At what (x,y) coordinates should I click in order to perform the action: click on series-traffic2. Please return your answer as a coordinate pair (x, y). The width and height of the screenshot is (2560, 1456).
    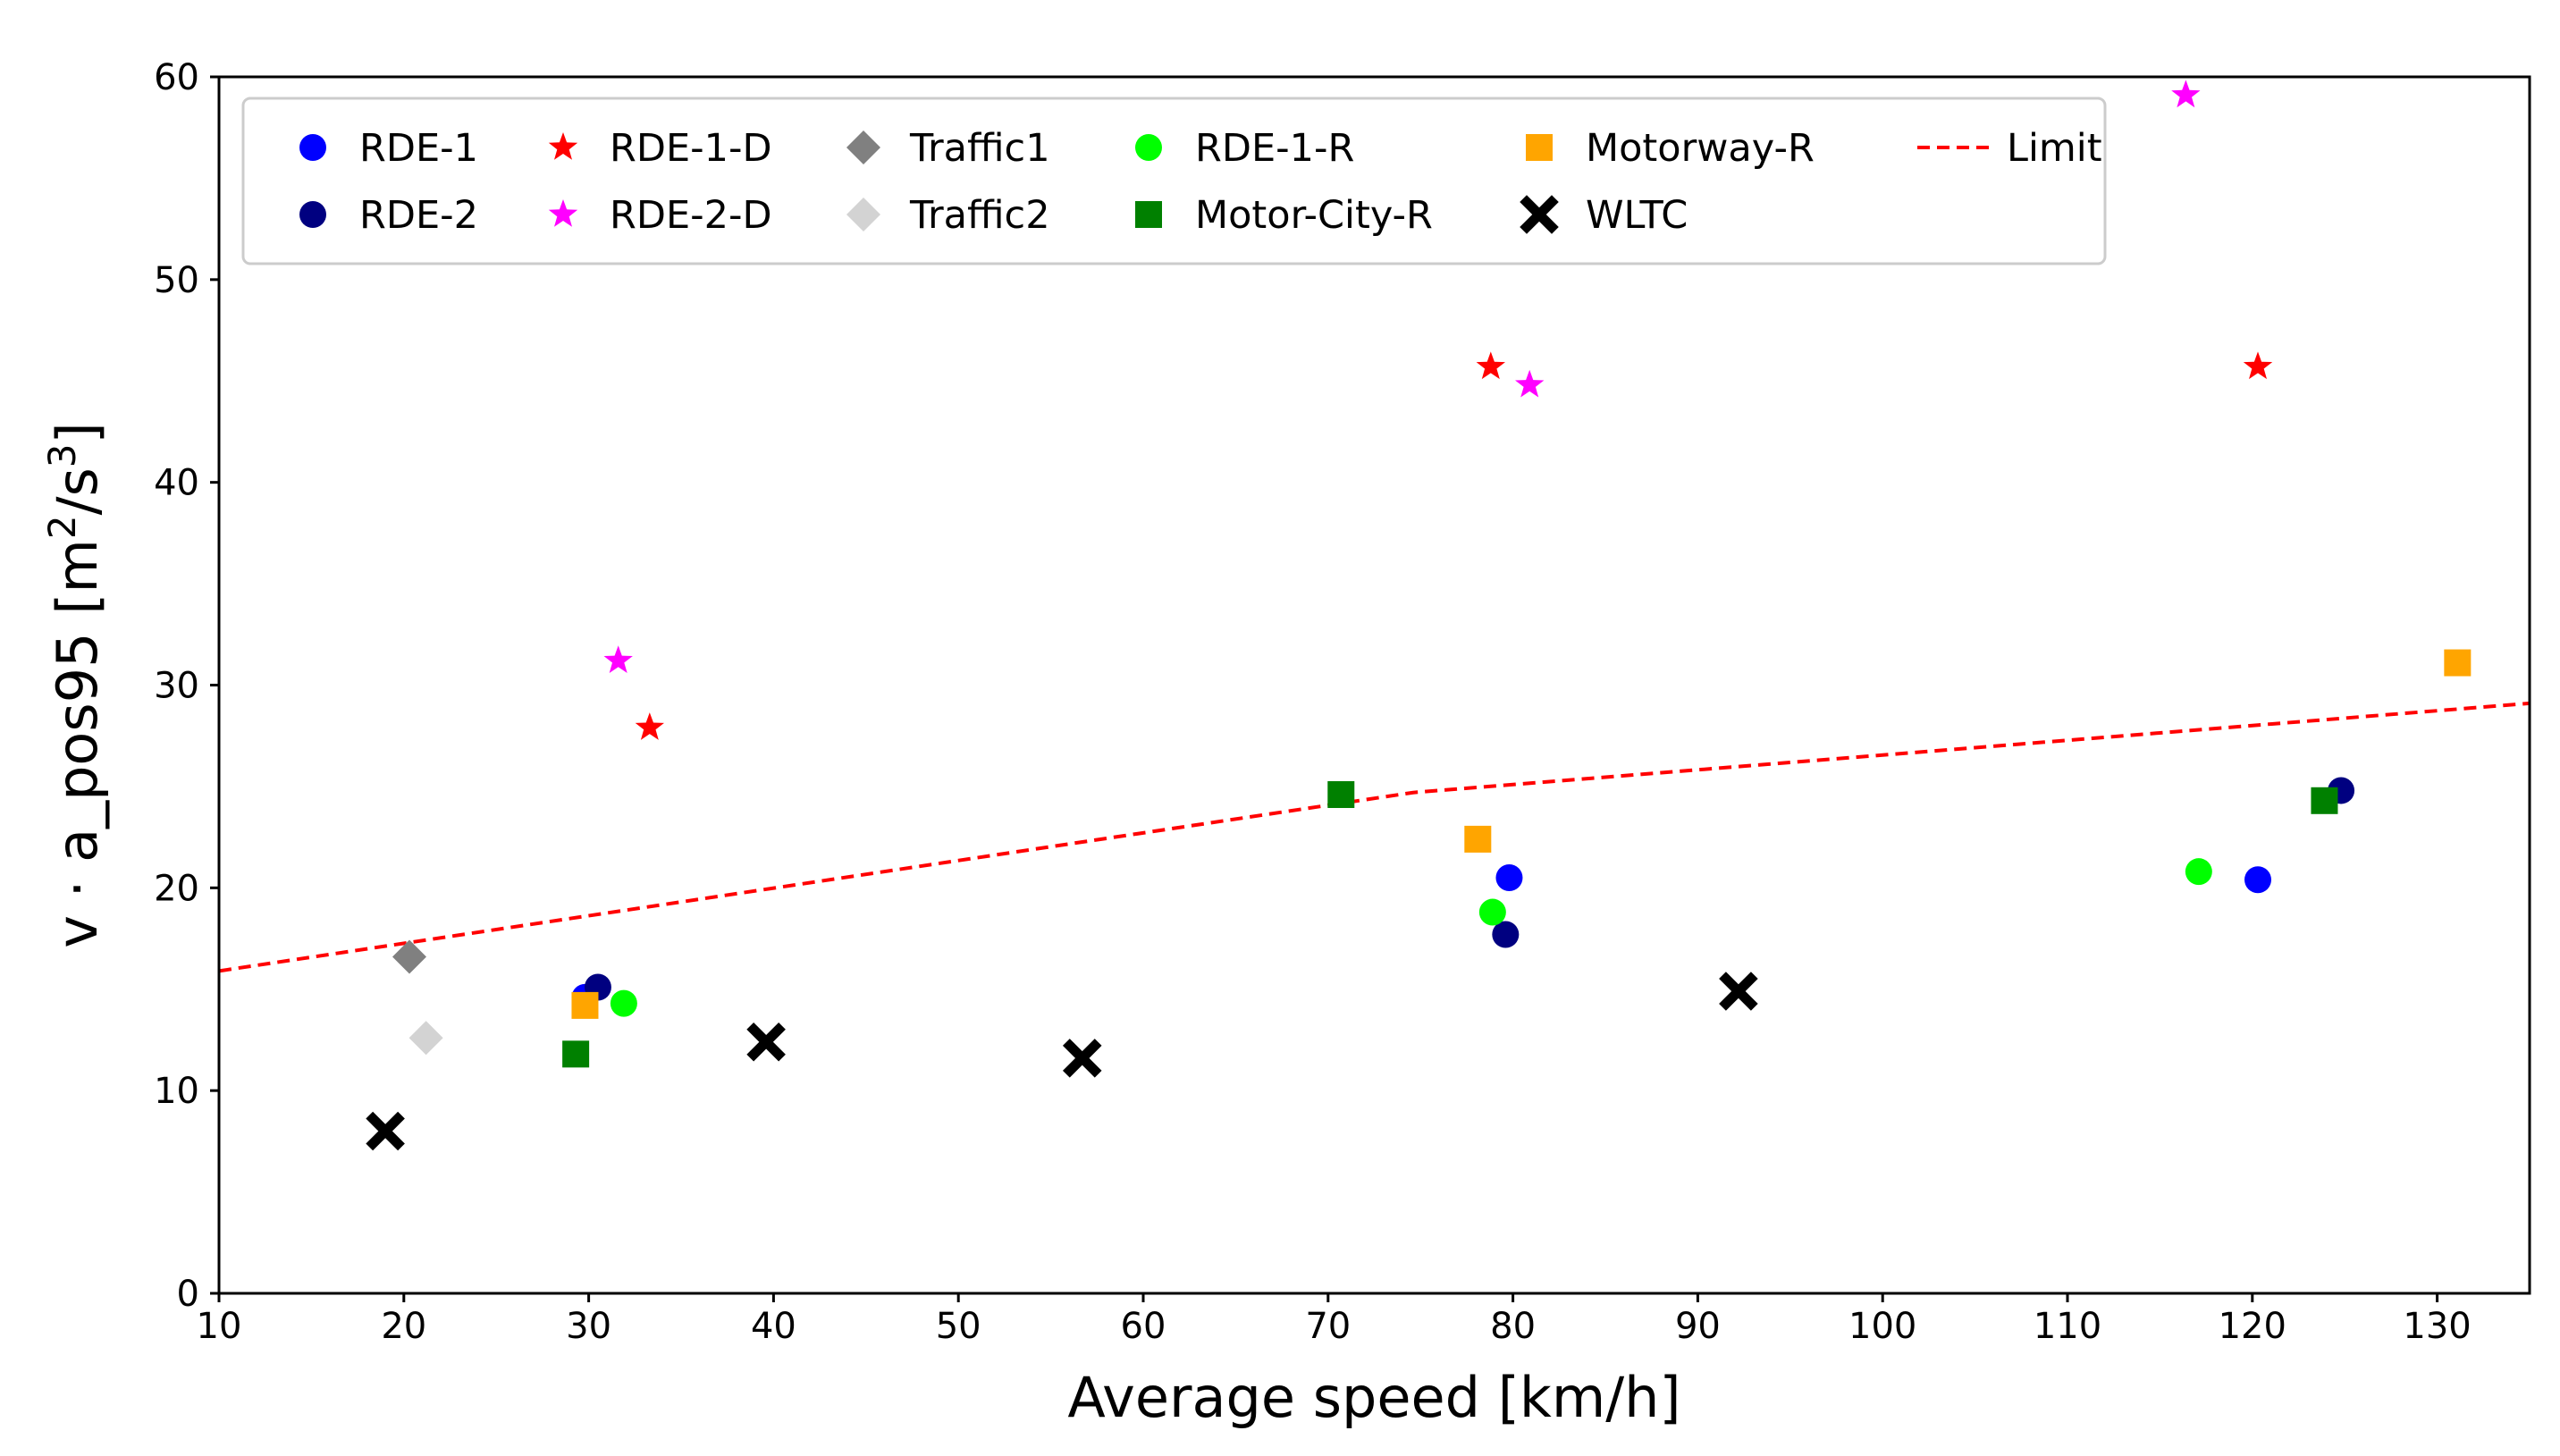
    Looking at the image, I should click on (425, 1038).